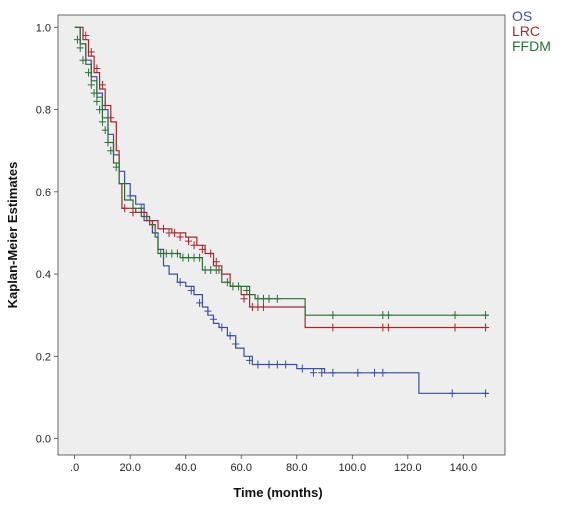 Image resolution: width=561 pixels, height=506 pixels. I want to click on x-tick-label: .0, so click(74, 468).